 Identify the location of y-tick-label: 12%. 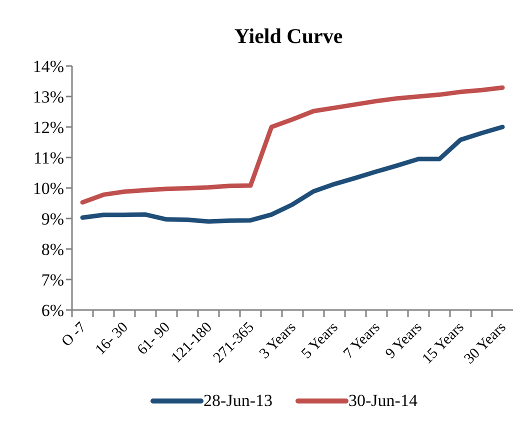
(48, 128).